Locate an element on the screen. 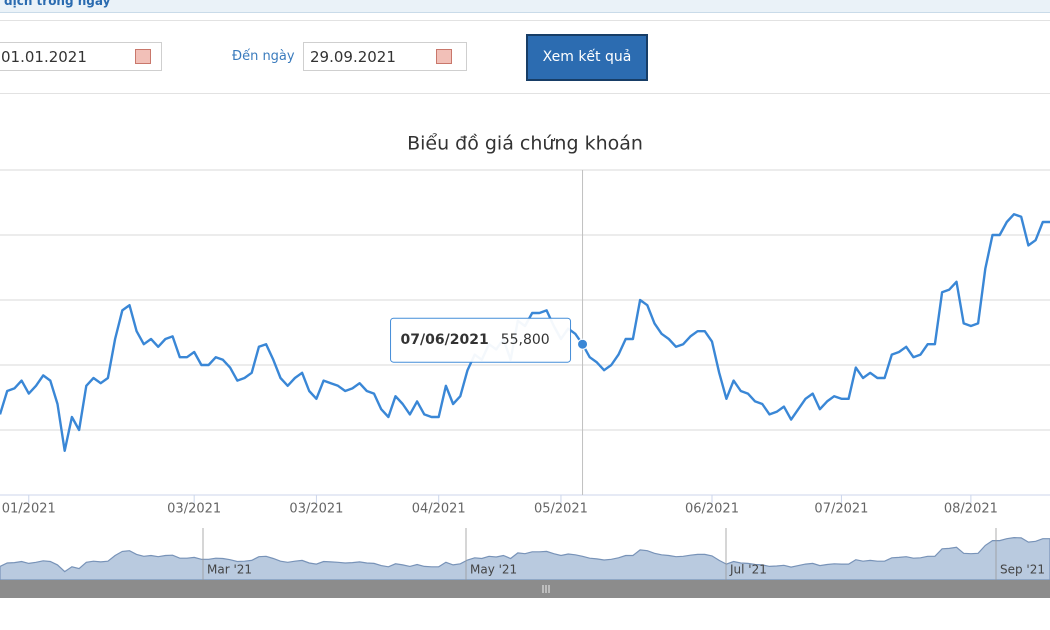 The width and height of the screenshot is (1050, 630). tab-bar: dịch trong ngày is located at coordinates (525, 6).